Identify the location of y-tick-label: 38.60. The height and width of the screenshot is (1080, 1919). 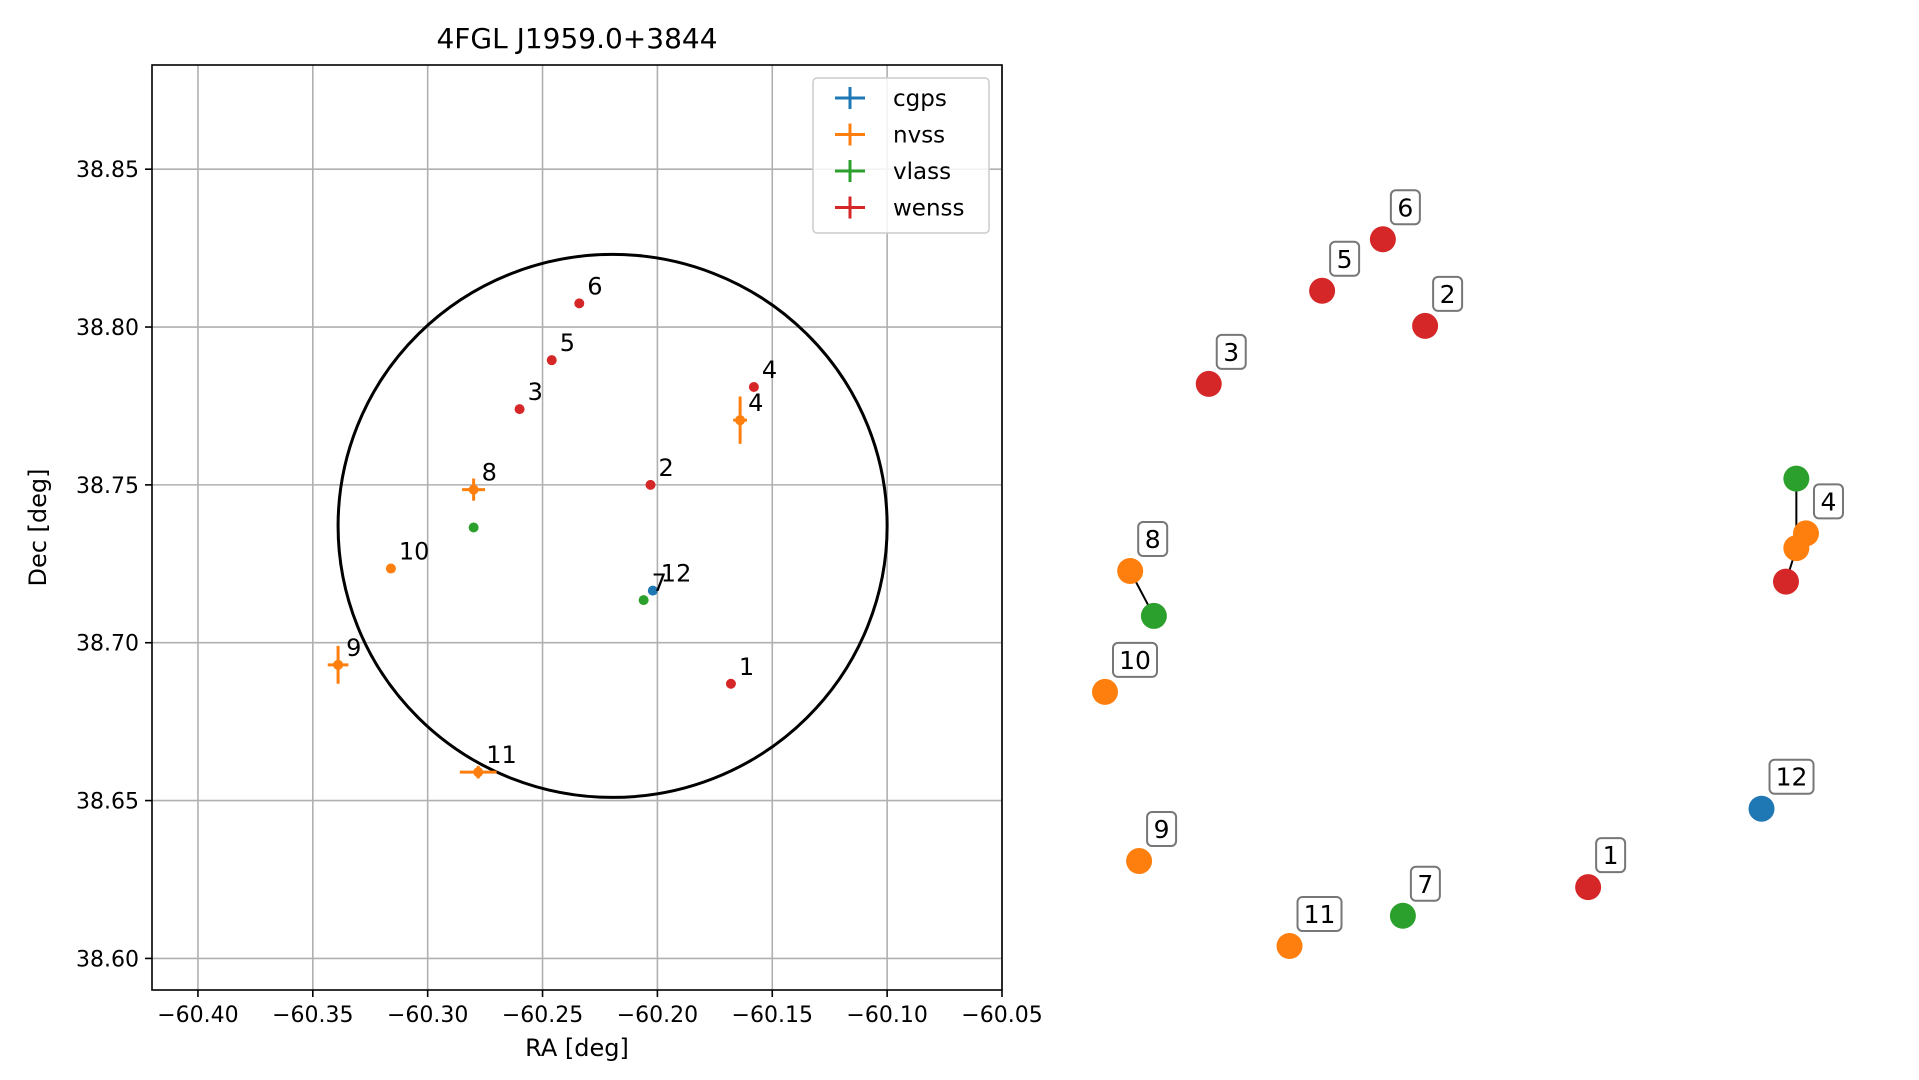
(107, 959).